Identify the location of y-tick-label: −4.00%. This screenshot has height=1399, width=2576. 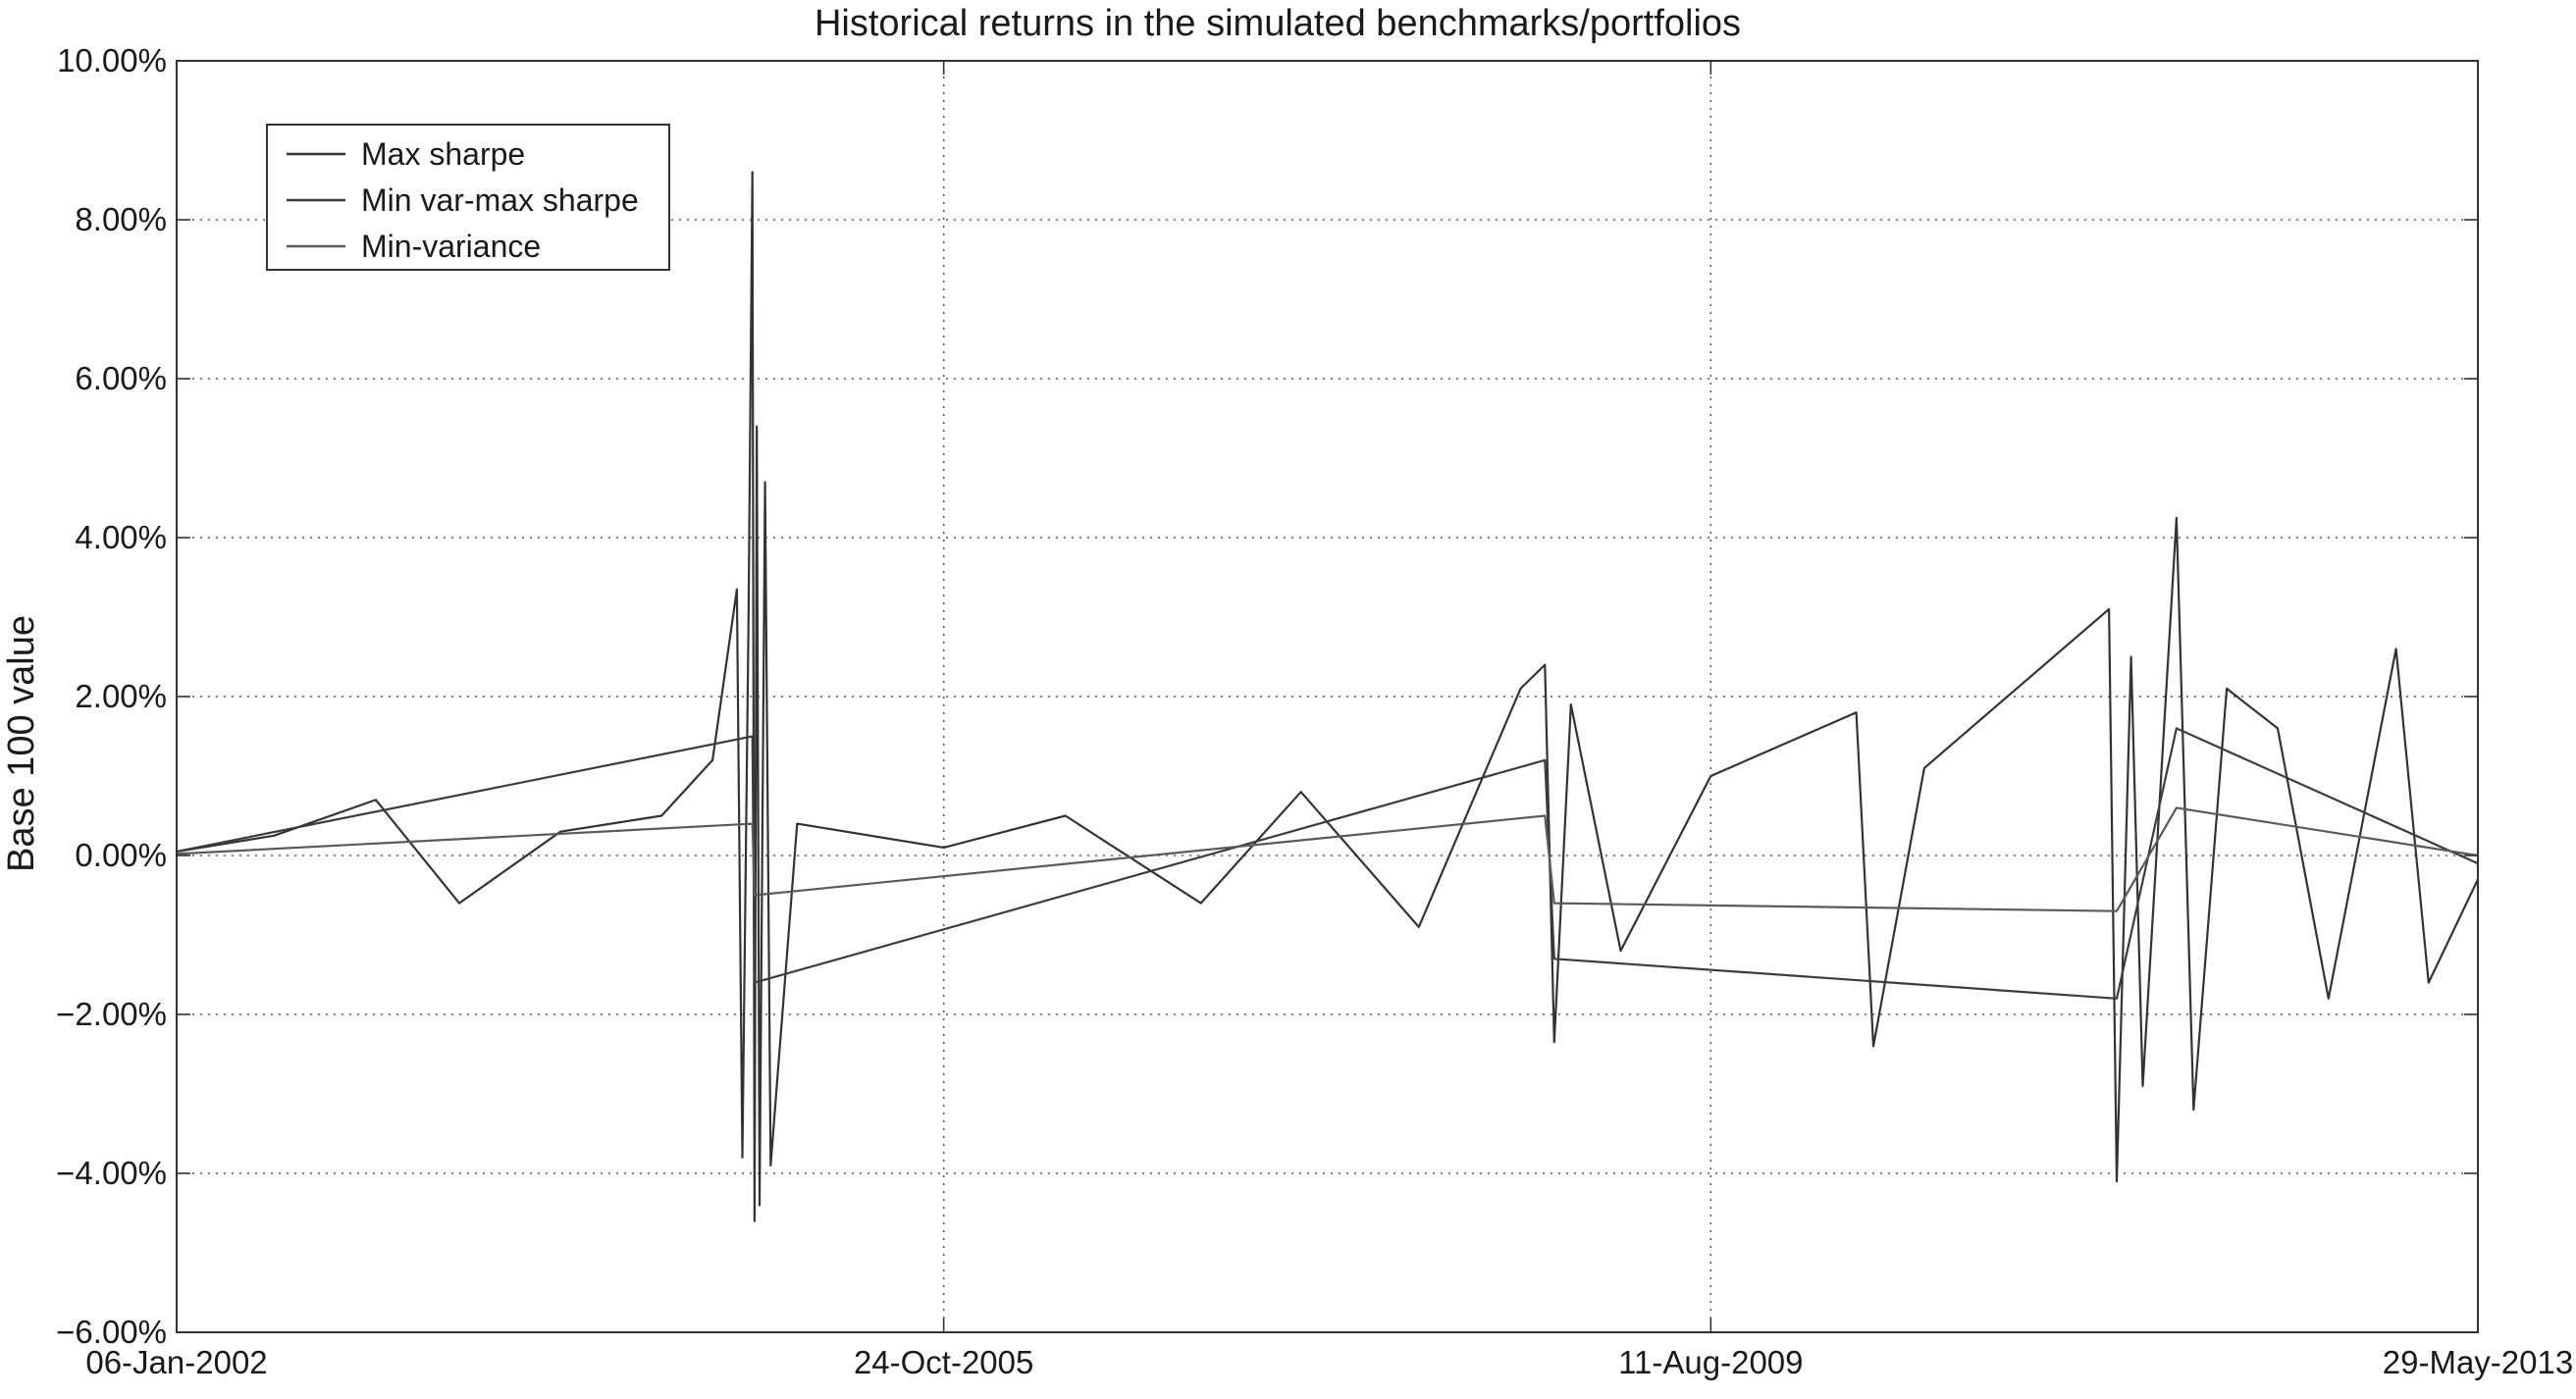
(111, 1173).